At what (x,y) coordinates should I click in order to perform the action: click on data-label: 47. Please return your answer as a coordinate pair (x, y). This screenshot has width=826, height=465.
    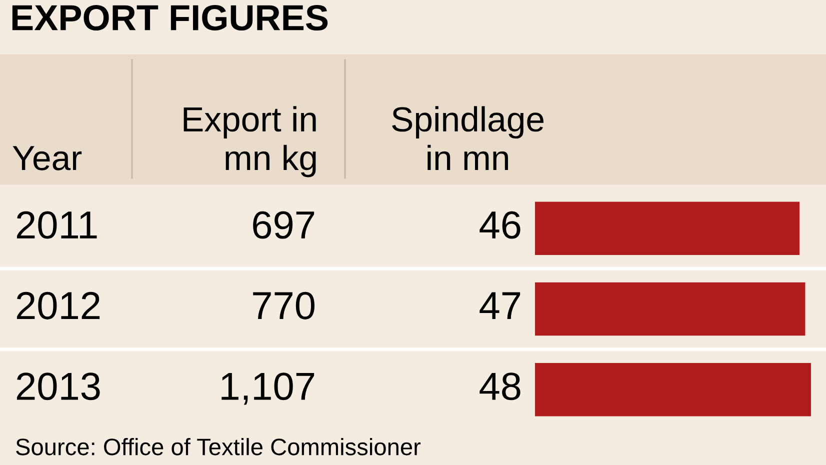
    Looking at the image, I should click on (500, 306).